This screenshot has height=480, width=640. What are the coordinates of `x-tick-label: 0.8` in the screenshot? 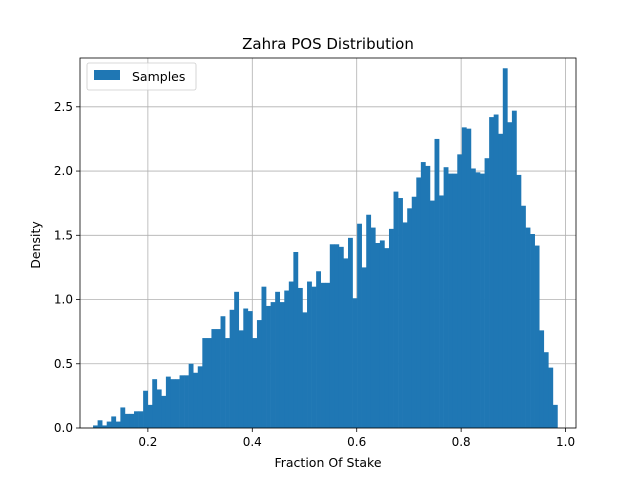 It's located at (461, 442).